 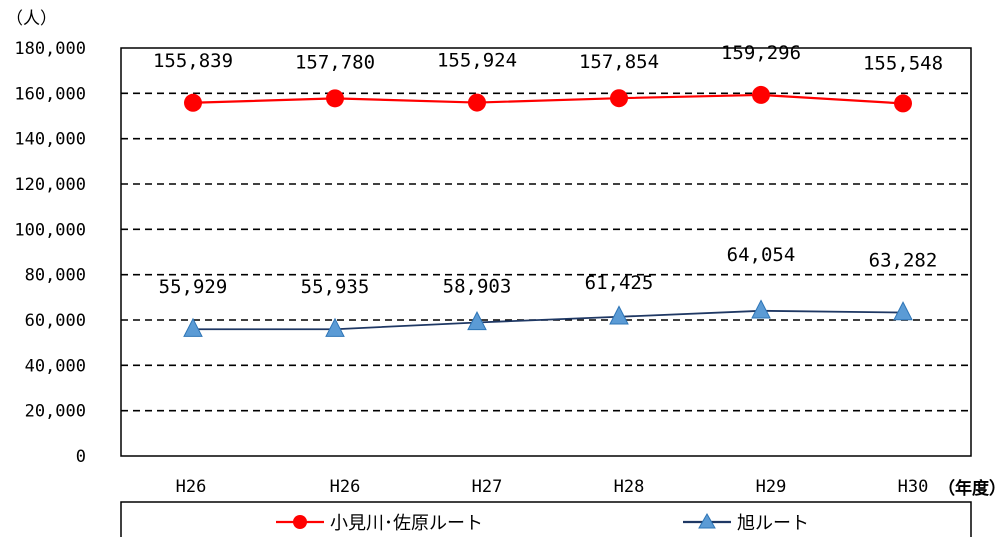 I want to click on data-label: 155,548, so click(x=903, y=63).